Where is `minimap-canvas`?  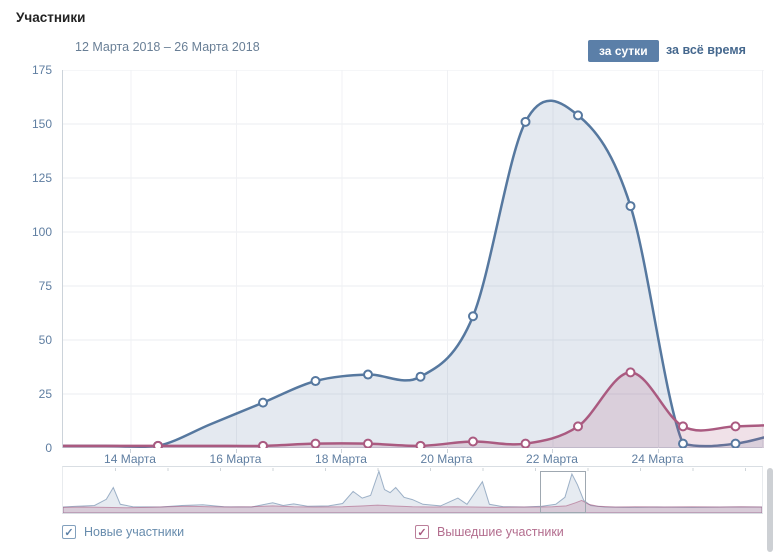 minimap-canvas is located at coordinates (412, 490).